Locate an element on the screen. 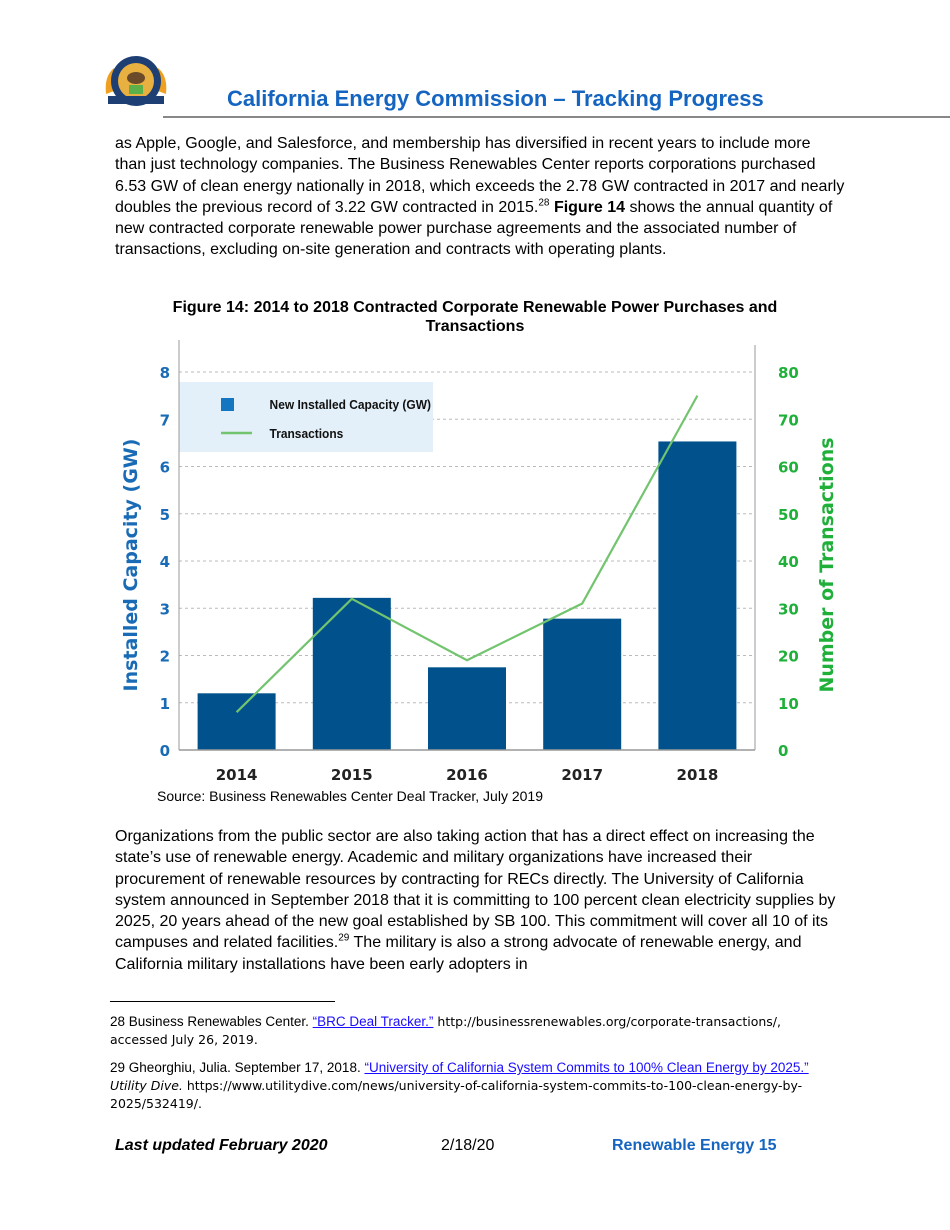 The height and width of the screenshot is (1230, 950). figure-ref: Figure 14 is located at coordinates (589, 207).